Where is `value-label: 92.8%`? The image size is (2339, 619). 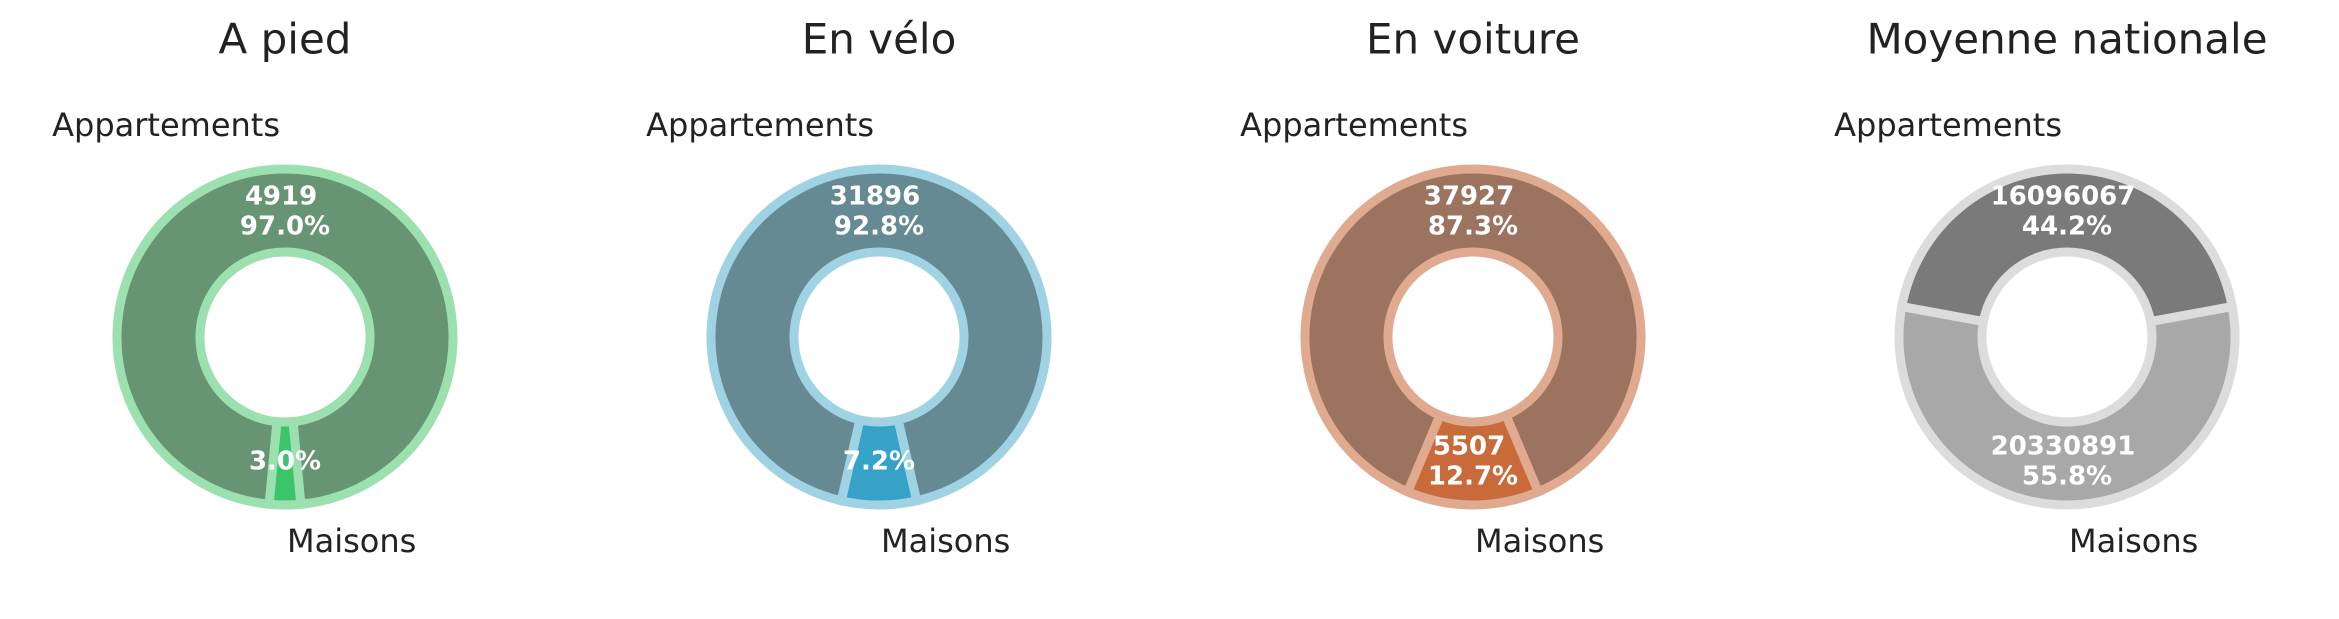
value-label: 92.8% is located at coordinates (879, 227).